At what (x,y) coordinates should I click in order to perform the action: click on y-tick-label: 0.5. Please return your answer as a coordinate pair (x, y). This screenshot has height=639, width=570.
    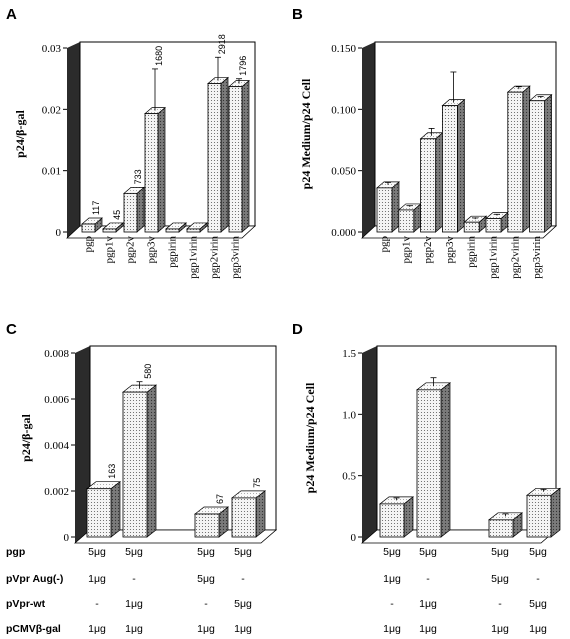
    Looking at the image, I should click on (349, 477).